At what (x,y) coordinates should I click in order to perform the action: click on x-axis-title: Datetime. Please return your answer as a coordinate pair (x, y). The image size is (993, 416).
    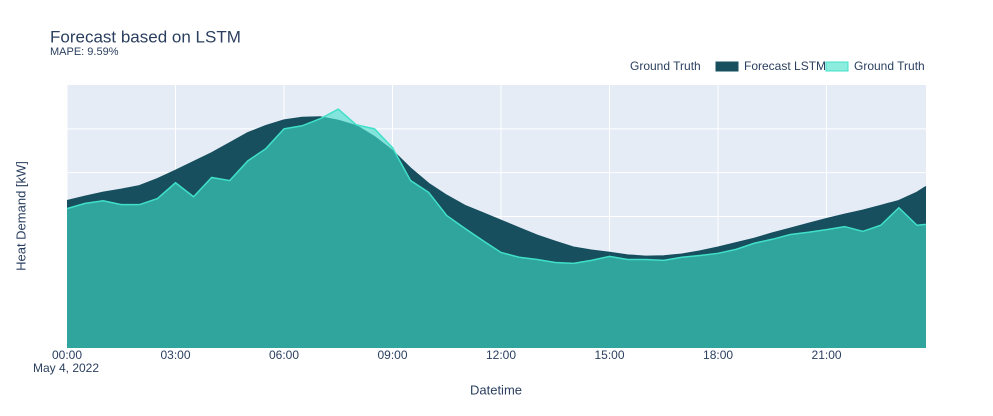
    Looking at the image, I should click on (496, 389).